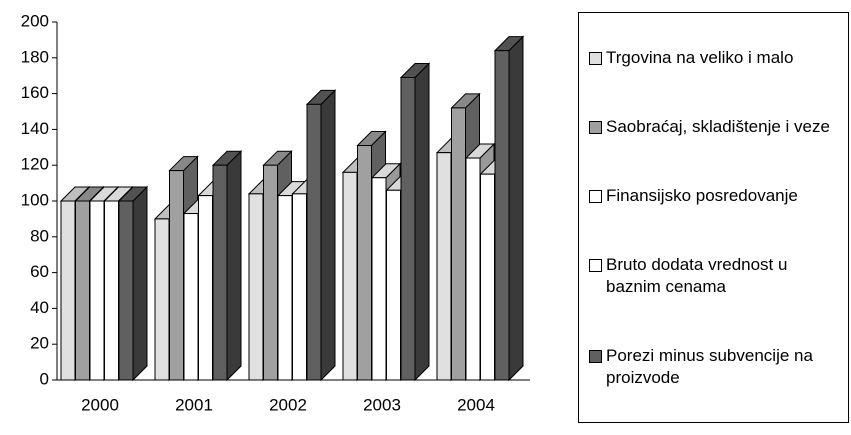 This screenshot has width=851, height=435. What do you see at coordinates (700, 57) in the screenshot?
I see `legend-label: Trgovina na veliko i malo` at bounding box center [700, 57].